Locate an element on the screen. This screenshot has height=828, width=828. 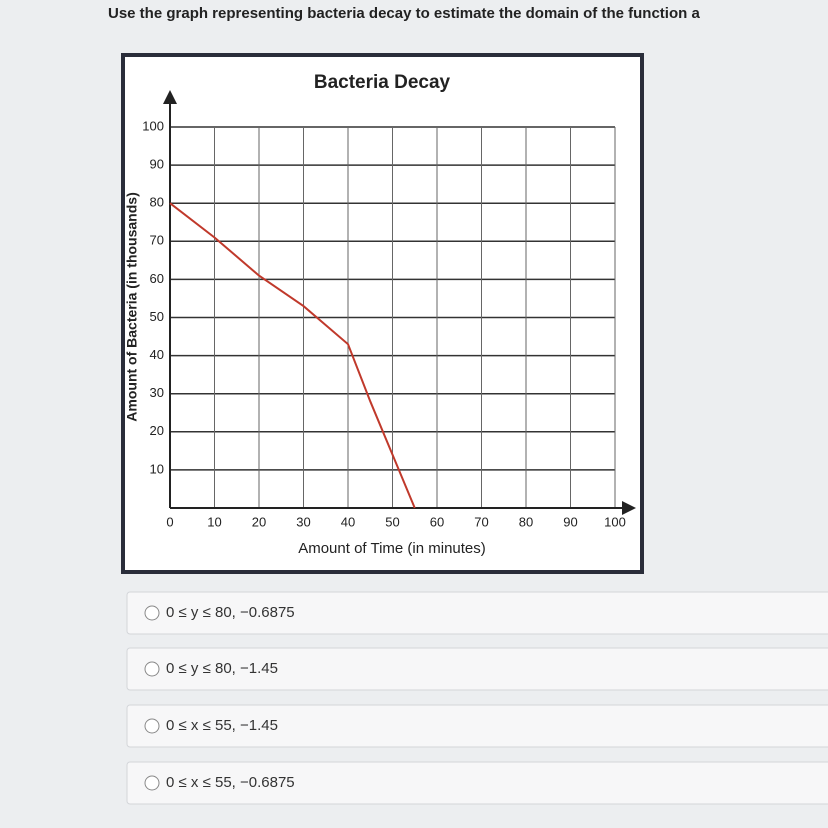
x-tick-label: 0 is located at coordinates (169, 521).